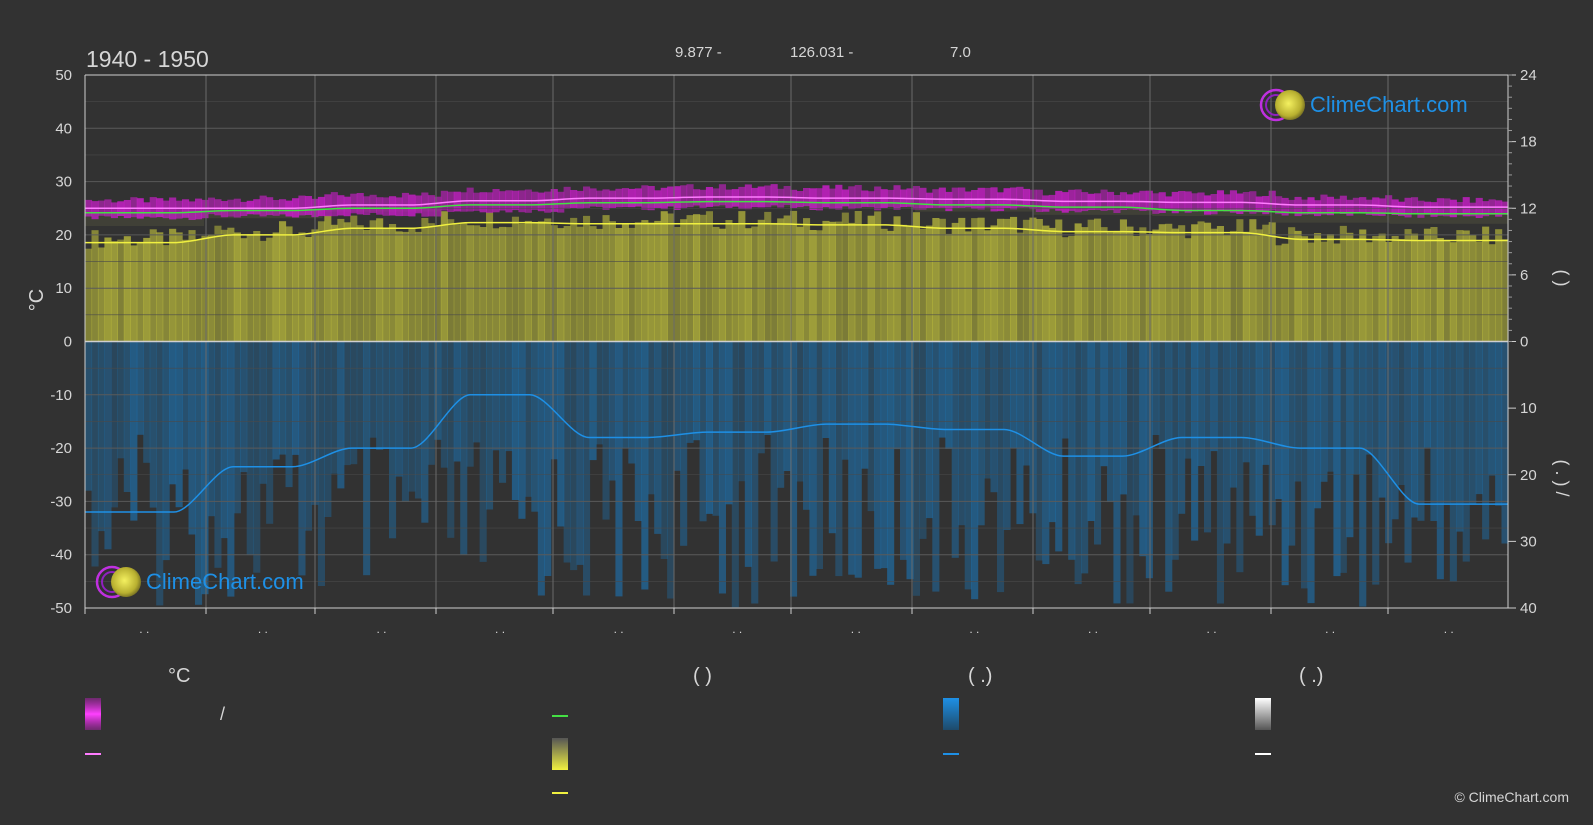  Describe the element at coordinates (1263, 754) in the screenshot. I see `legend-snow-mean-swatch` at that location.